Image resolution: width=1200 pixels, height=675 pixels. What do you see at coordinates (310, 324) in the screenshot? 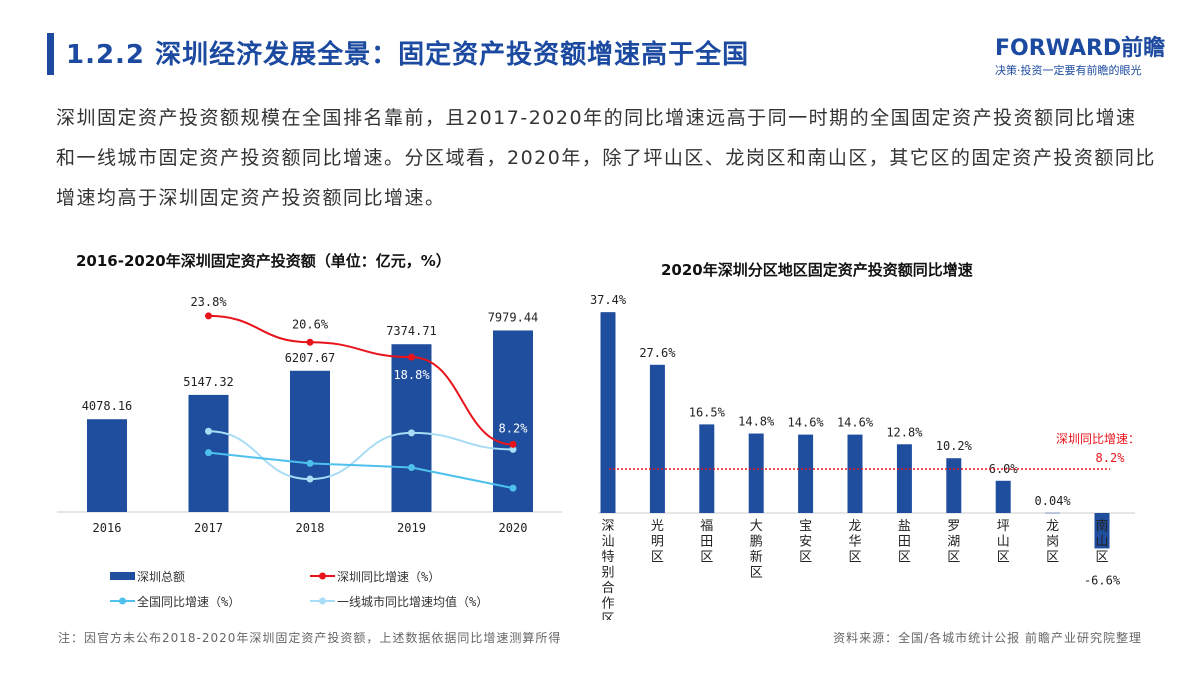
I see `shenzhen-growth-label: 20.6%` at bounding box center [310, 324].